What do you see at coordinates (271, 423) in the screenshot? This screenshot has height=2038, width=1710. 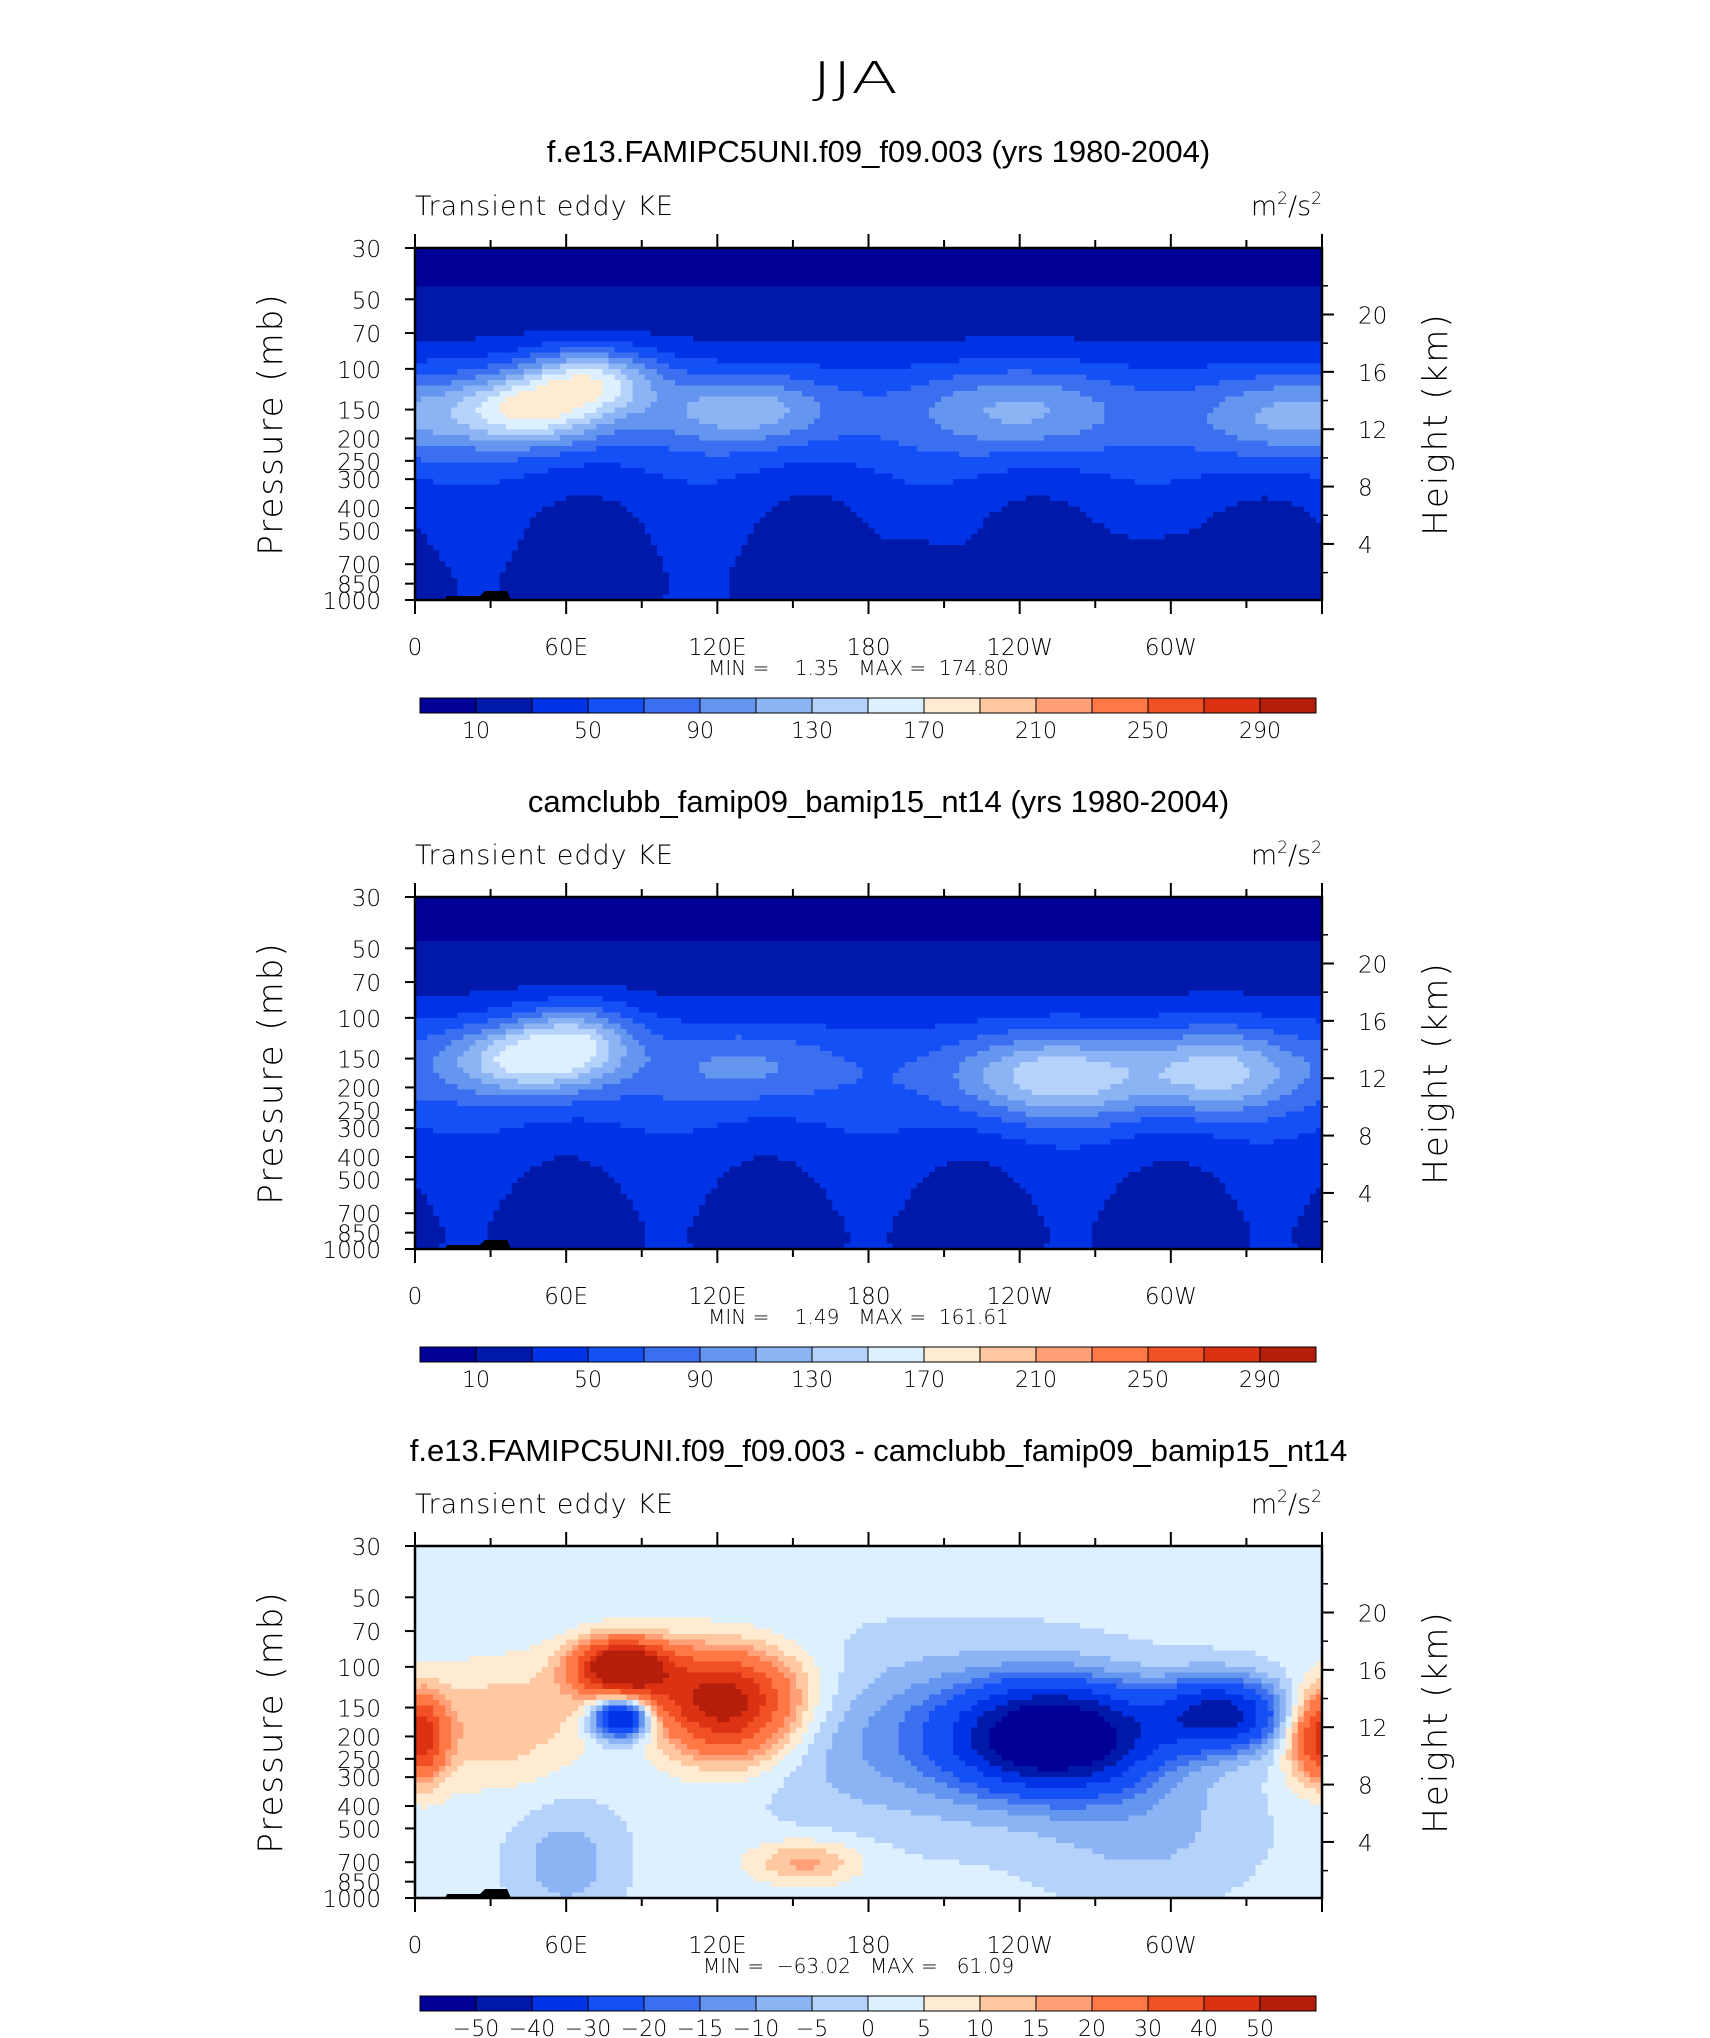 I see `y-axis-label-left: Pressure (mb)` at bounding box center [271, 423].